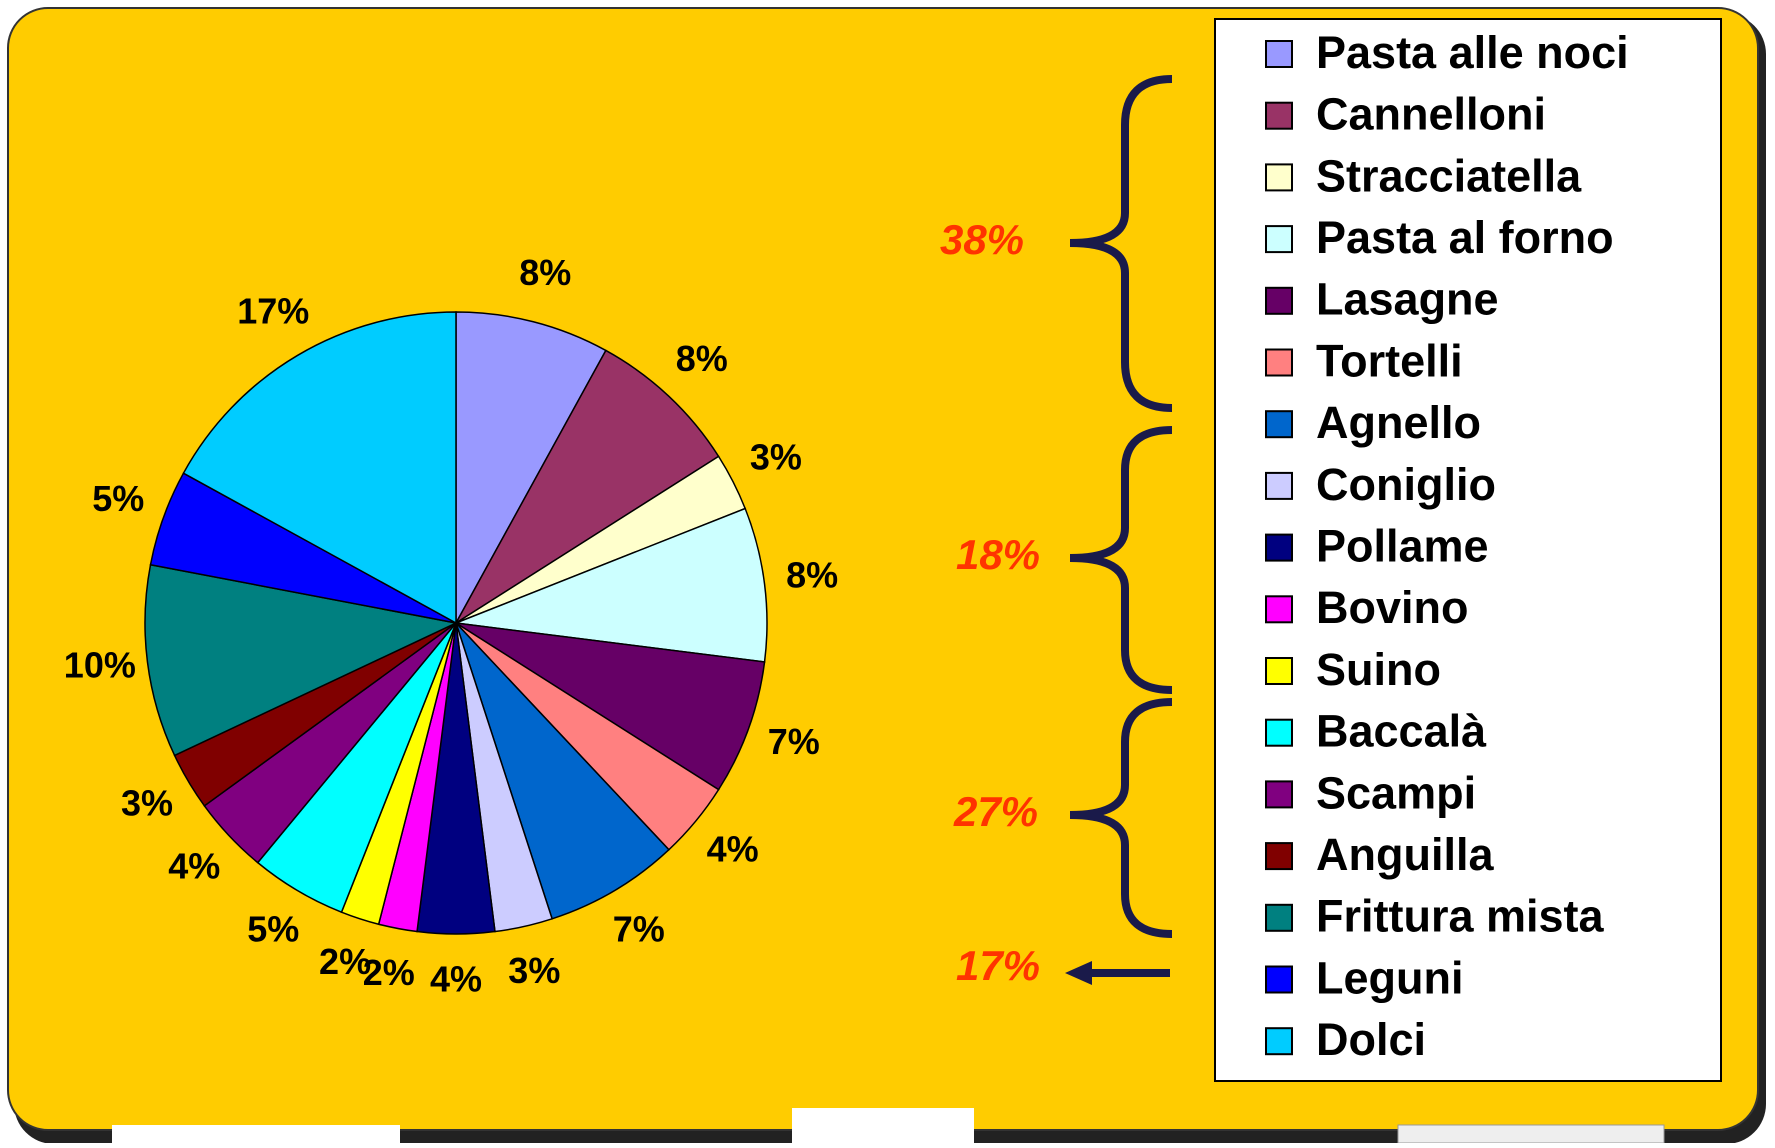 This screenshot has width=1775, height=1148. Describe the element at coordinates (998, 554) in the screenshot. I see `group-annotation: 18%` at that location.